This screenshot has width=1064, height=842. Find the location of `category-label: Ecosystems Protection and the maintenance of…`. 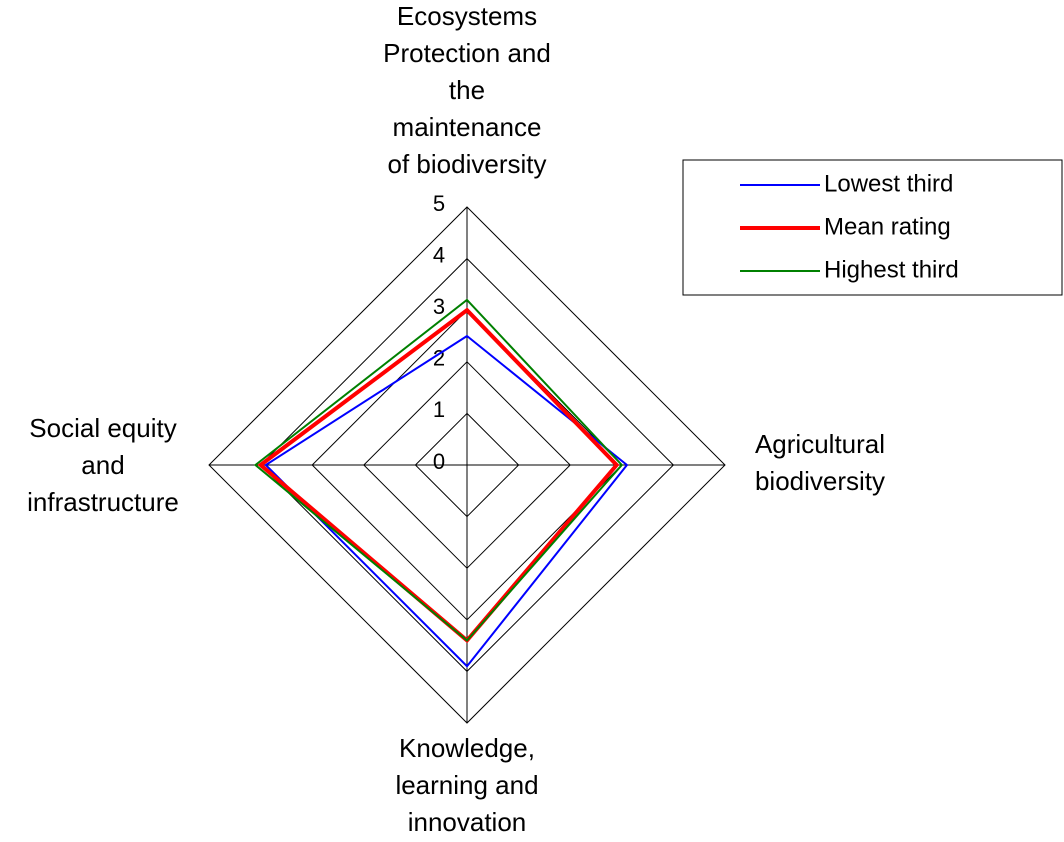

category-label: Ecosystems Protection and the maintenance of… is located at coordinates (467, 90).